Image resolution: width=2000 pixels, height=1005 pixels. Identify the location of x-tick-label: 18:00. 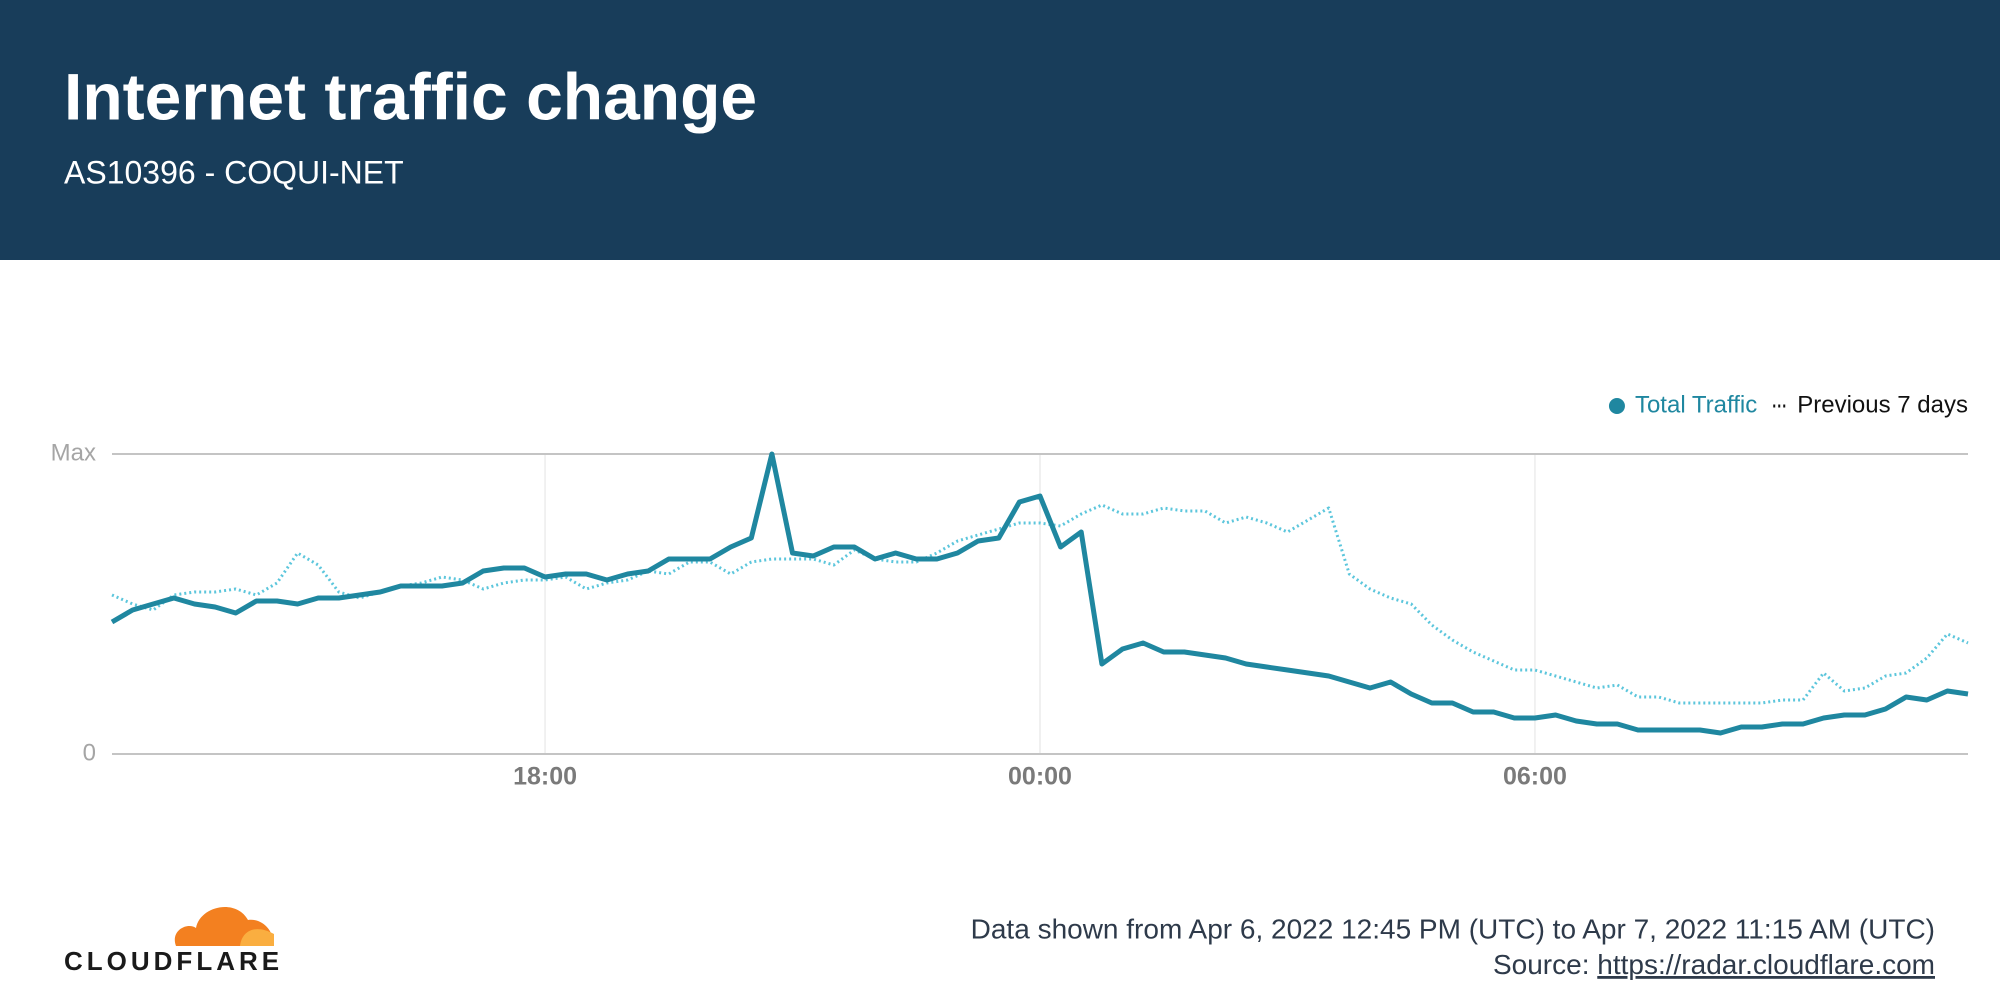
(545, 777).